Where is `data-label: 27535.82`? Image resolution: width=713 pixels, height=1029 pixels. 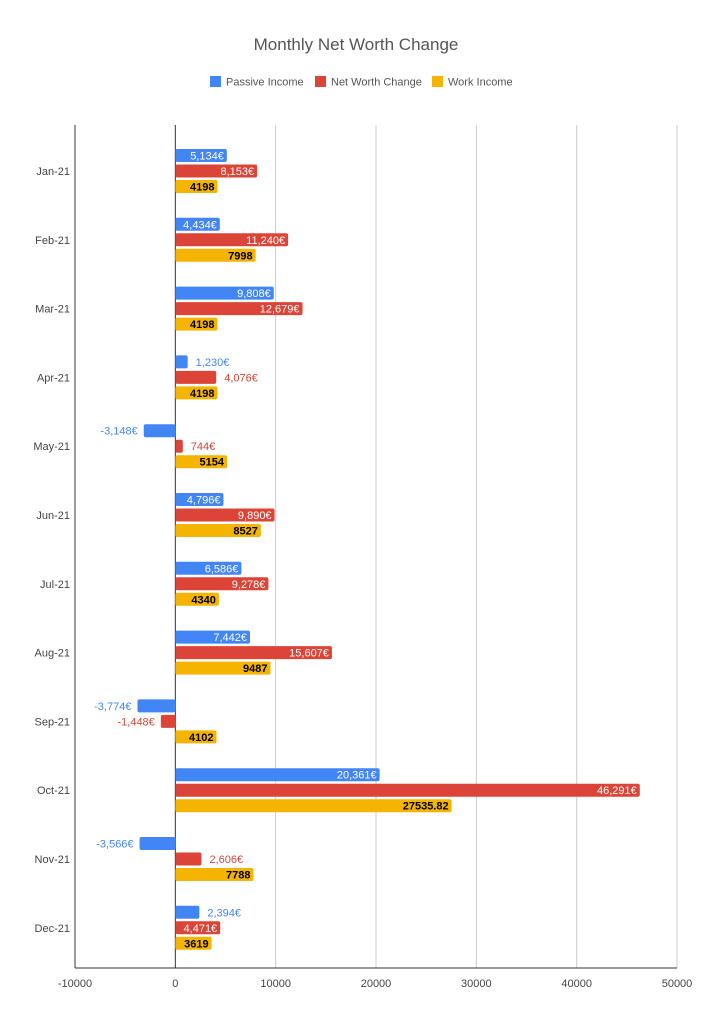
data-label: 27535.82 is located at coordinates (426, 807).